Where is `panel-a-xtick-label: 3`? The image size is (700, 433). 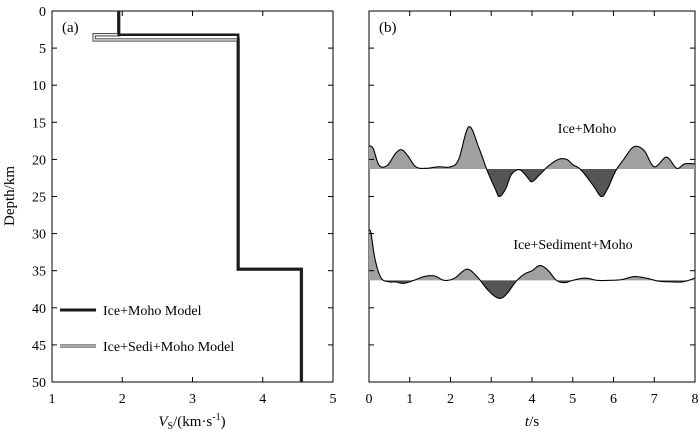 panel-a-xtick-label: 3 is located at coordinates (192, 399).